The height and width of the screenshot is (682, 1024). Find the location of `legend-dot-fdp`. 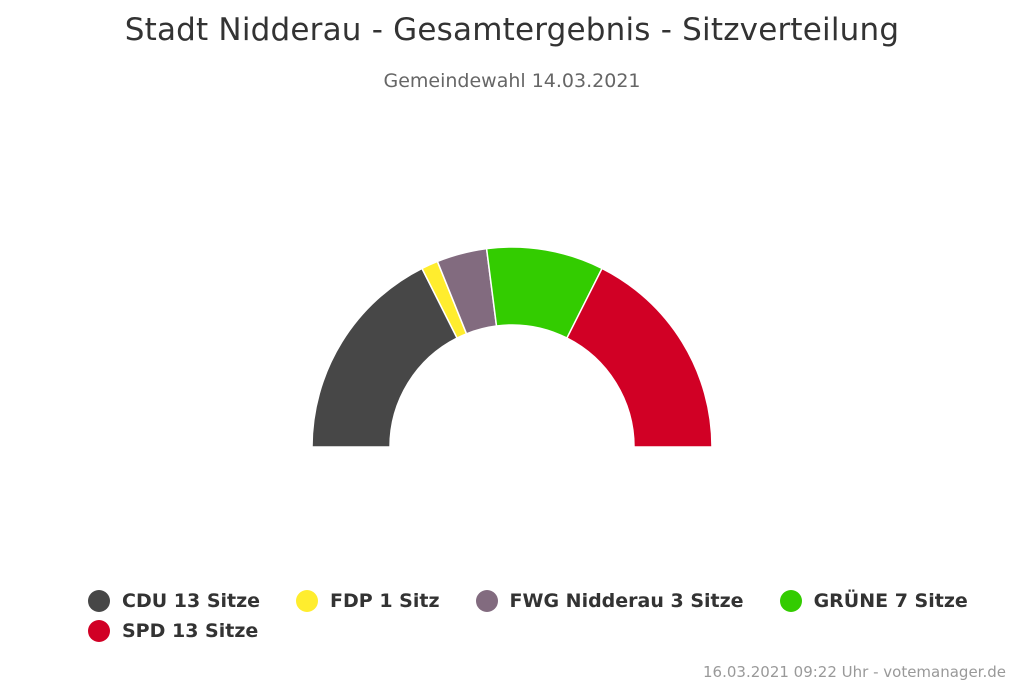

legend-dot-fdp is located at coordinates (307, 601).